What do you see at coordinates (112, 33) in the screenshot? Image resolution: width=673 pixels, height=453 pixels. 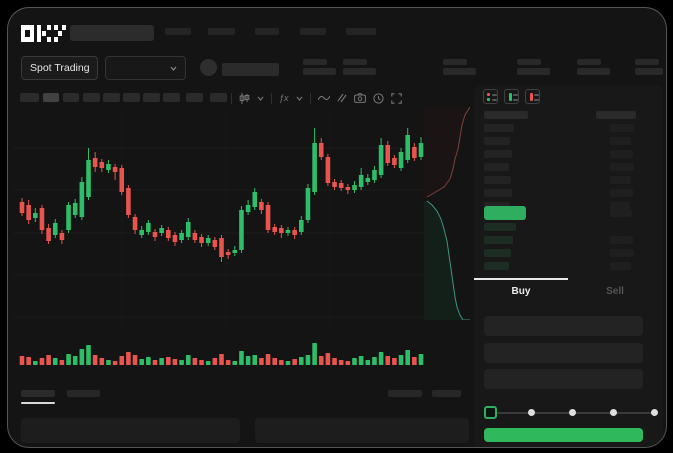 I see `search-input` at bounding box center [112, 33].